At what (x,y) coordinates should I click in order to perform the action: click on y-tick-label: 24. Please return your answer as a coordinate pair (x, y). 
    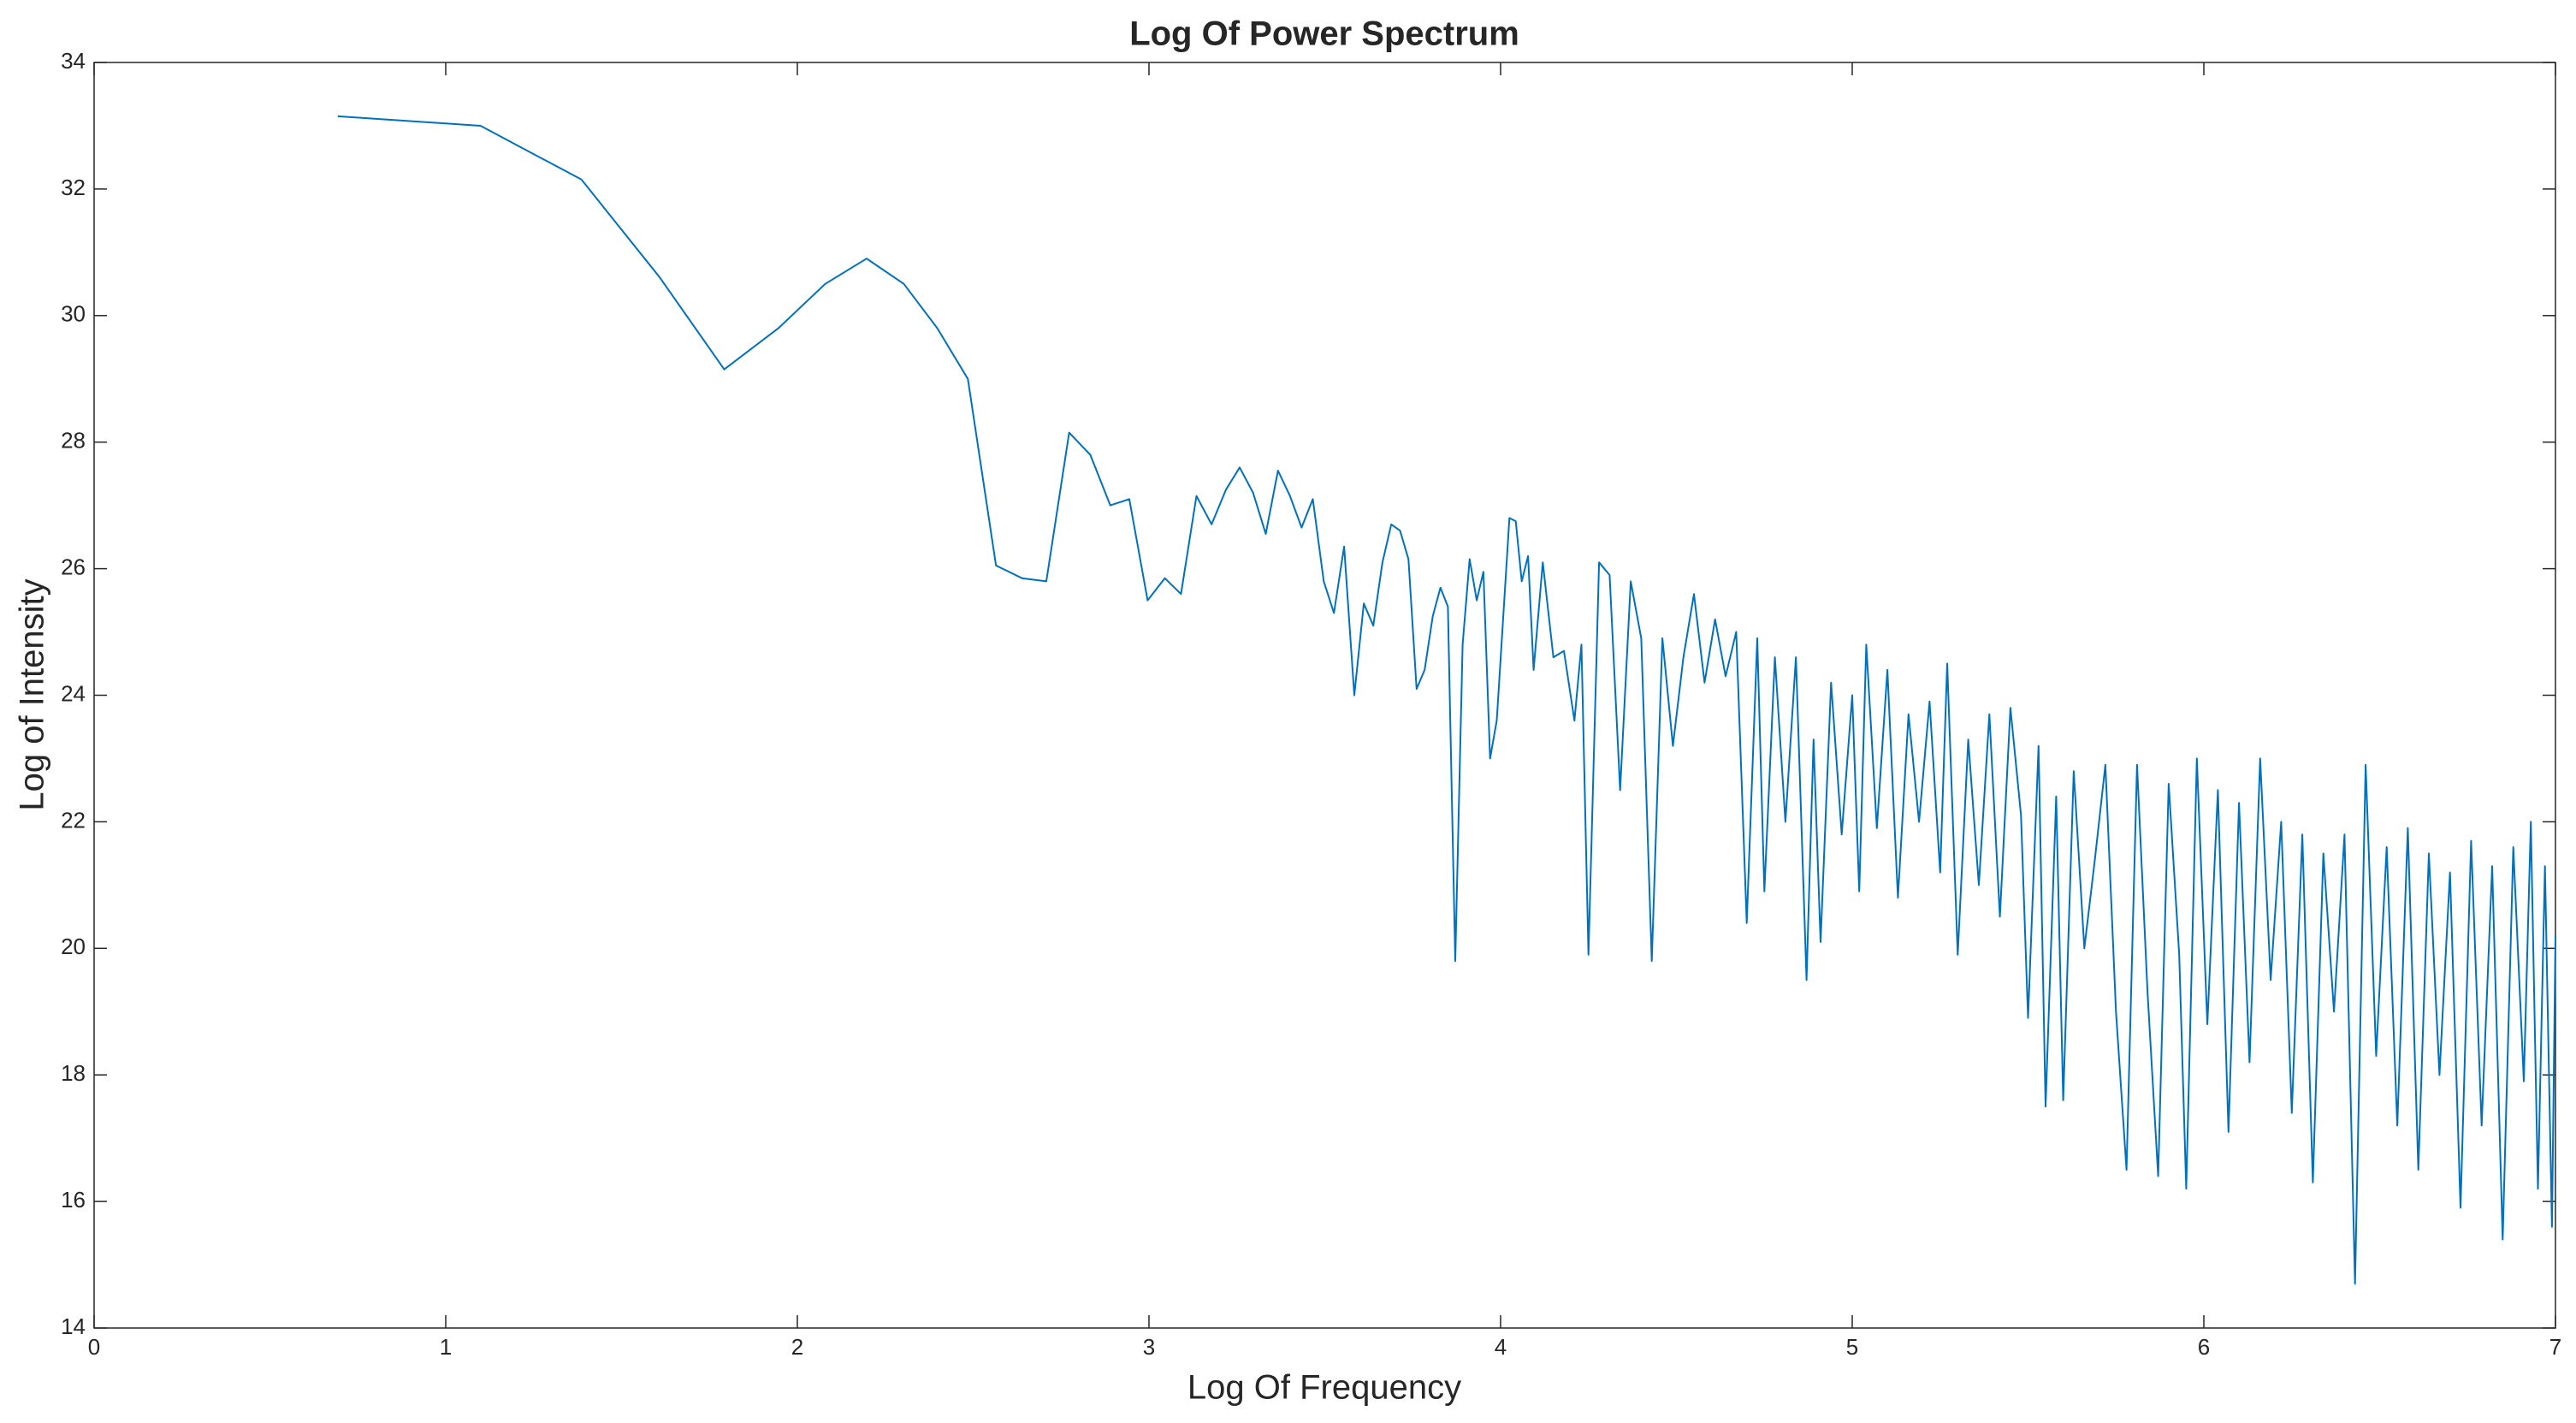
    Looking at the image, I should click on (73, 693).